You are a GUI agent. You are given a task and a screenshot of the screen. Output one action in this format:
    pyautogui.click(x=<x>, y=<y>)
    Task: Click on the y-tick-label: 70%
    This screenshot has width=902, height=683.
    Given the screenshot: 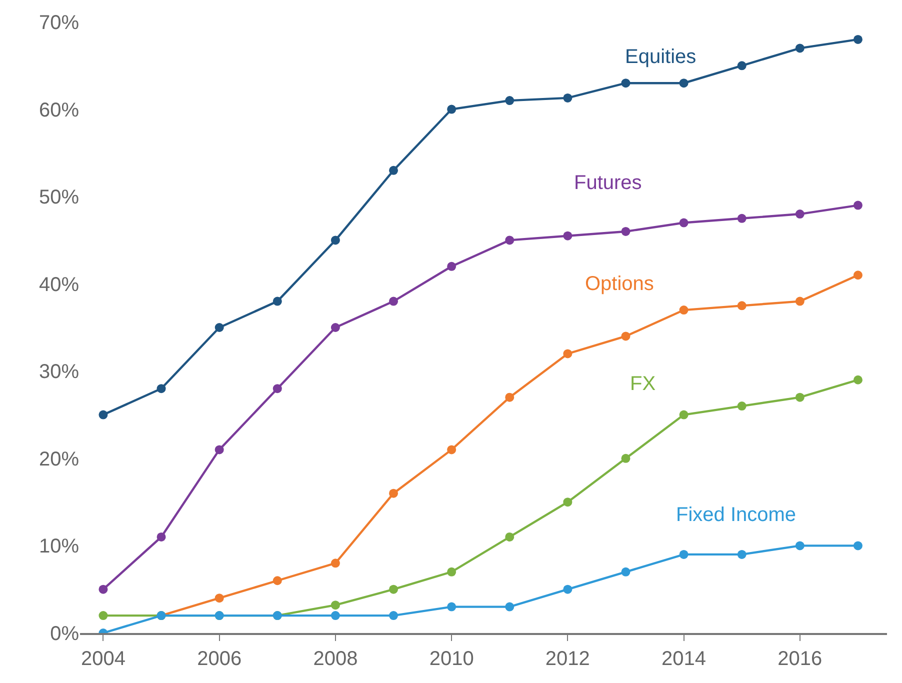 What is the action you would take?
    pyautogui.click(x=59, y=23)
    